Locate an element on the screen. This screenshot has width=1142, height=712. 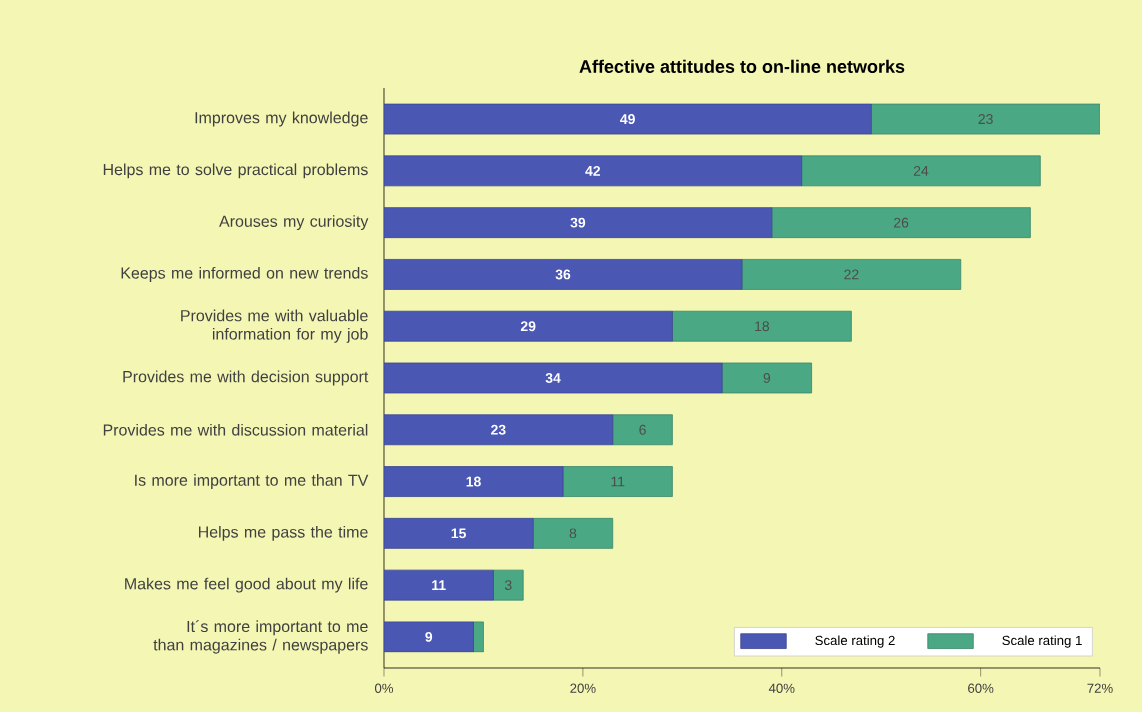
data-label: 29 is located at coordinates (528, 326).